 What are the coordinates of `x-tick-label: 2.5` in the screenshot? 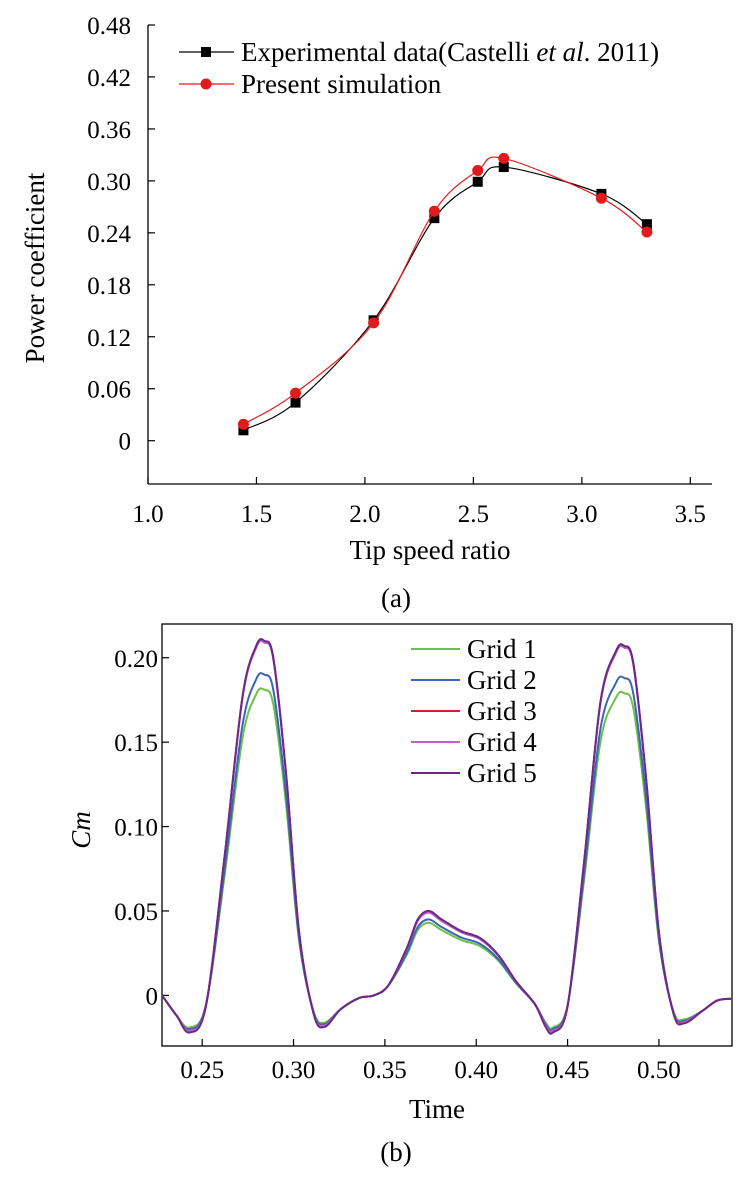 It's located at (473, 514).